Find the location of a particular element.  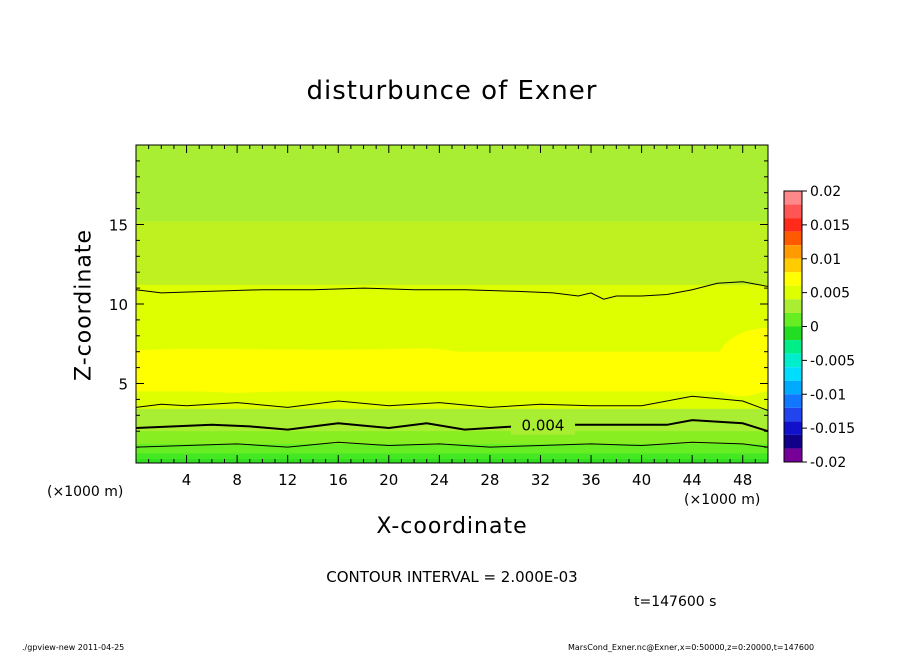

x-unit-label-right: (×1000 m) is located at coordinates (722, 500).